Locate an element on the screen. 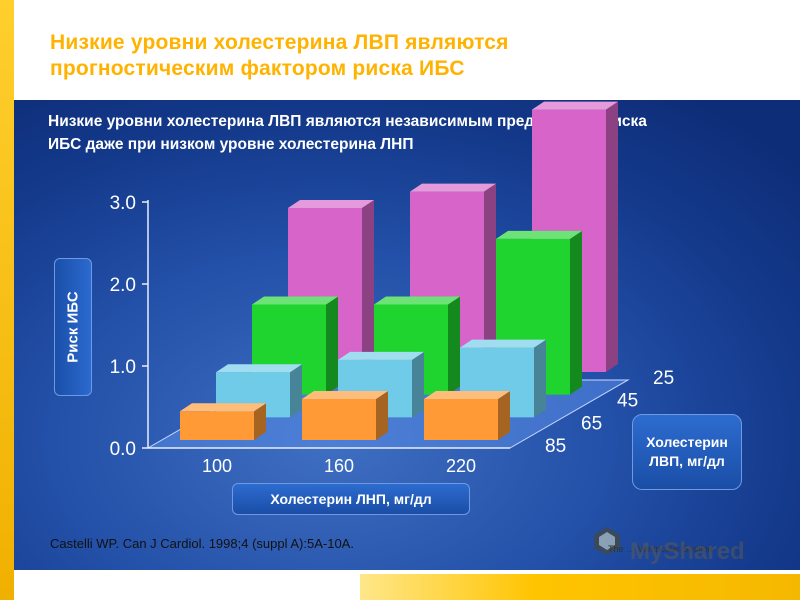  y-tick-label: 1.0 is located at coordinates (123, 367).